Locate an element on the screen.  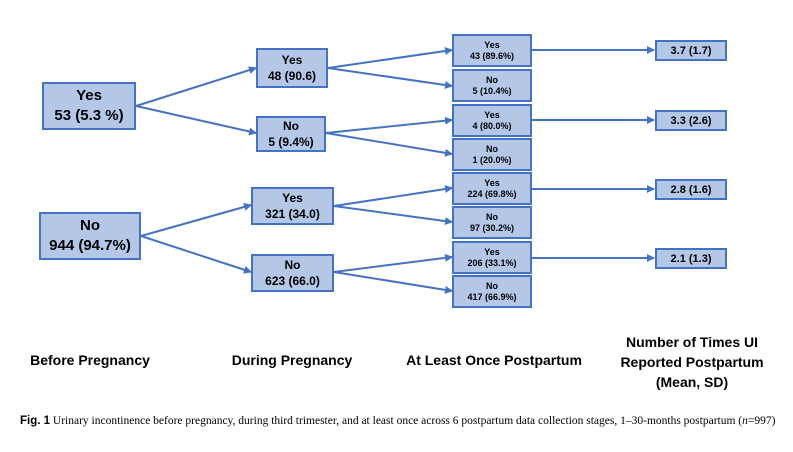
result-value: 3.7 (1.7) is located at coordinates (691, 50).